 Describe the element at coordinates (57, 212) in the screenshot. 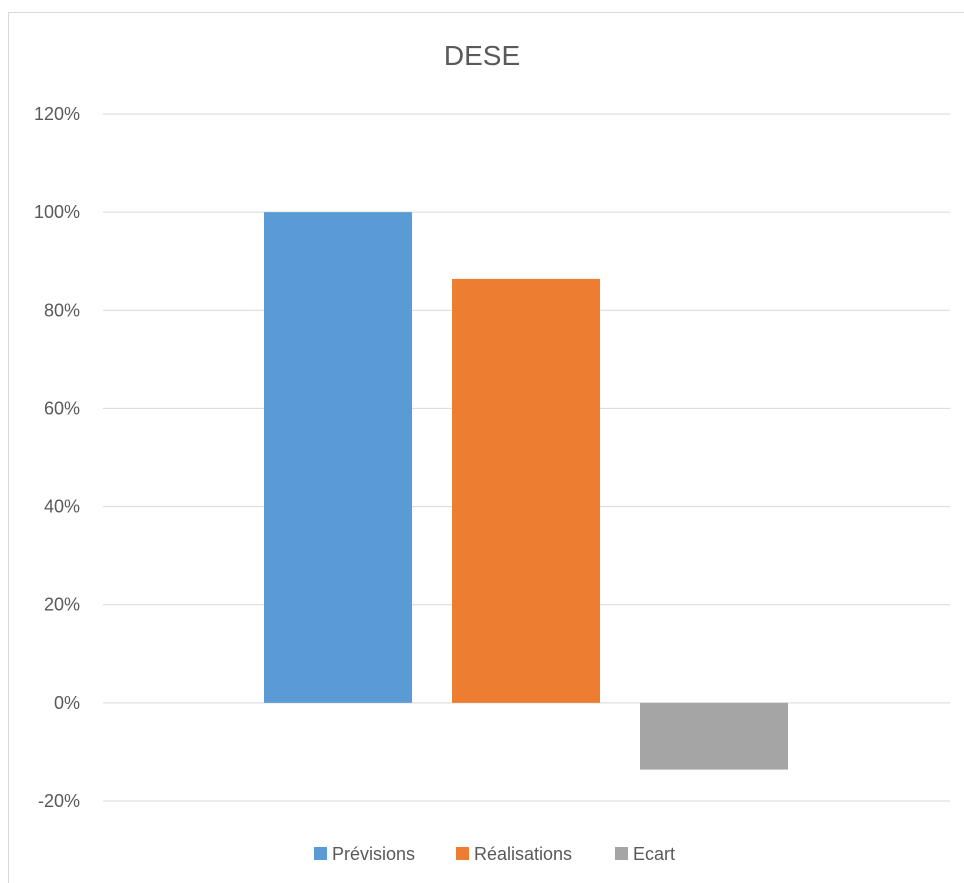

I see `y-tick-label: 100%` at that location.